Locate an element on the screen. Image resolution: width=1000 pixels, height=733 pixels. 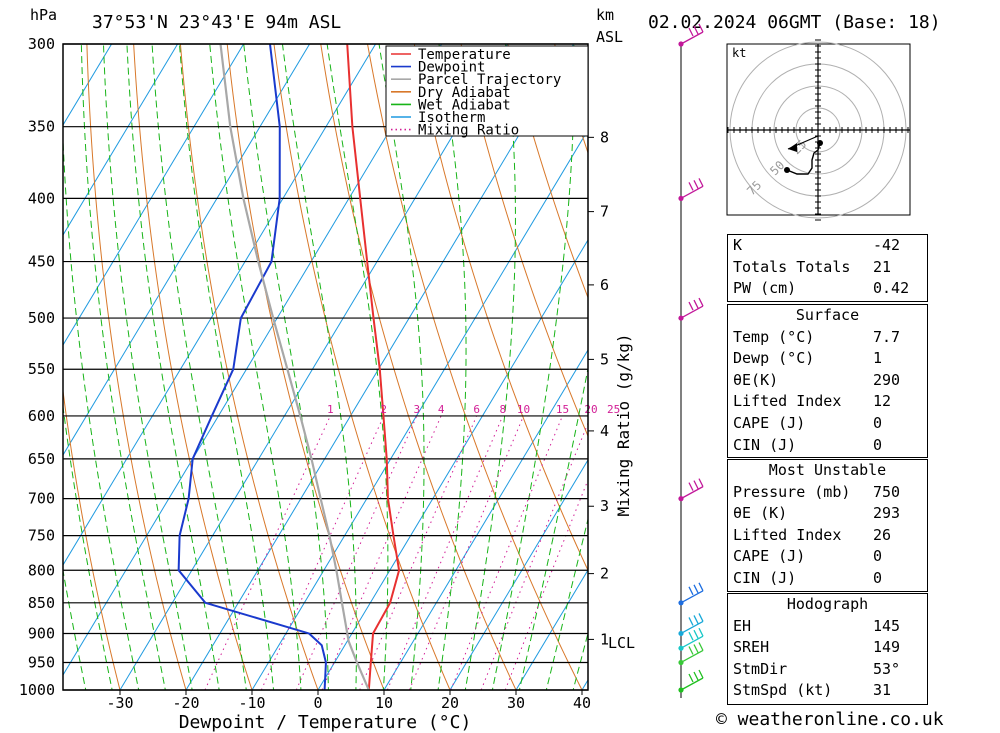
surface-row: Lifted Index 12 is located at coordinates (827, 402).